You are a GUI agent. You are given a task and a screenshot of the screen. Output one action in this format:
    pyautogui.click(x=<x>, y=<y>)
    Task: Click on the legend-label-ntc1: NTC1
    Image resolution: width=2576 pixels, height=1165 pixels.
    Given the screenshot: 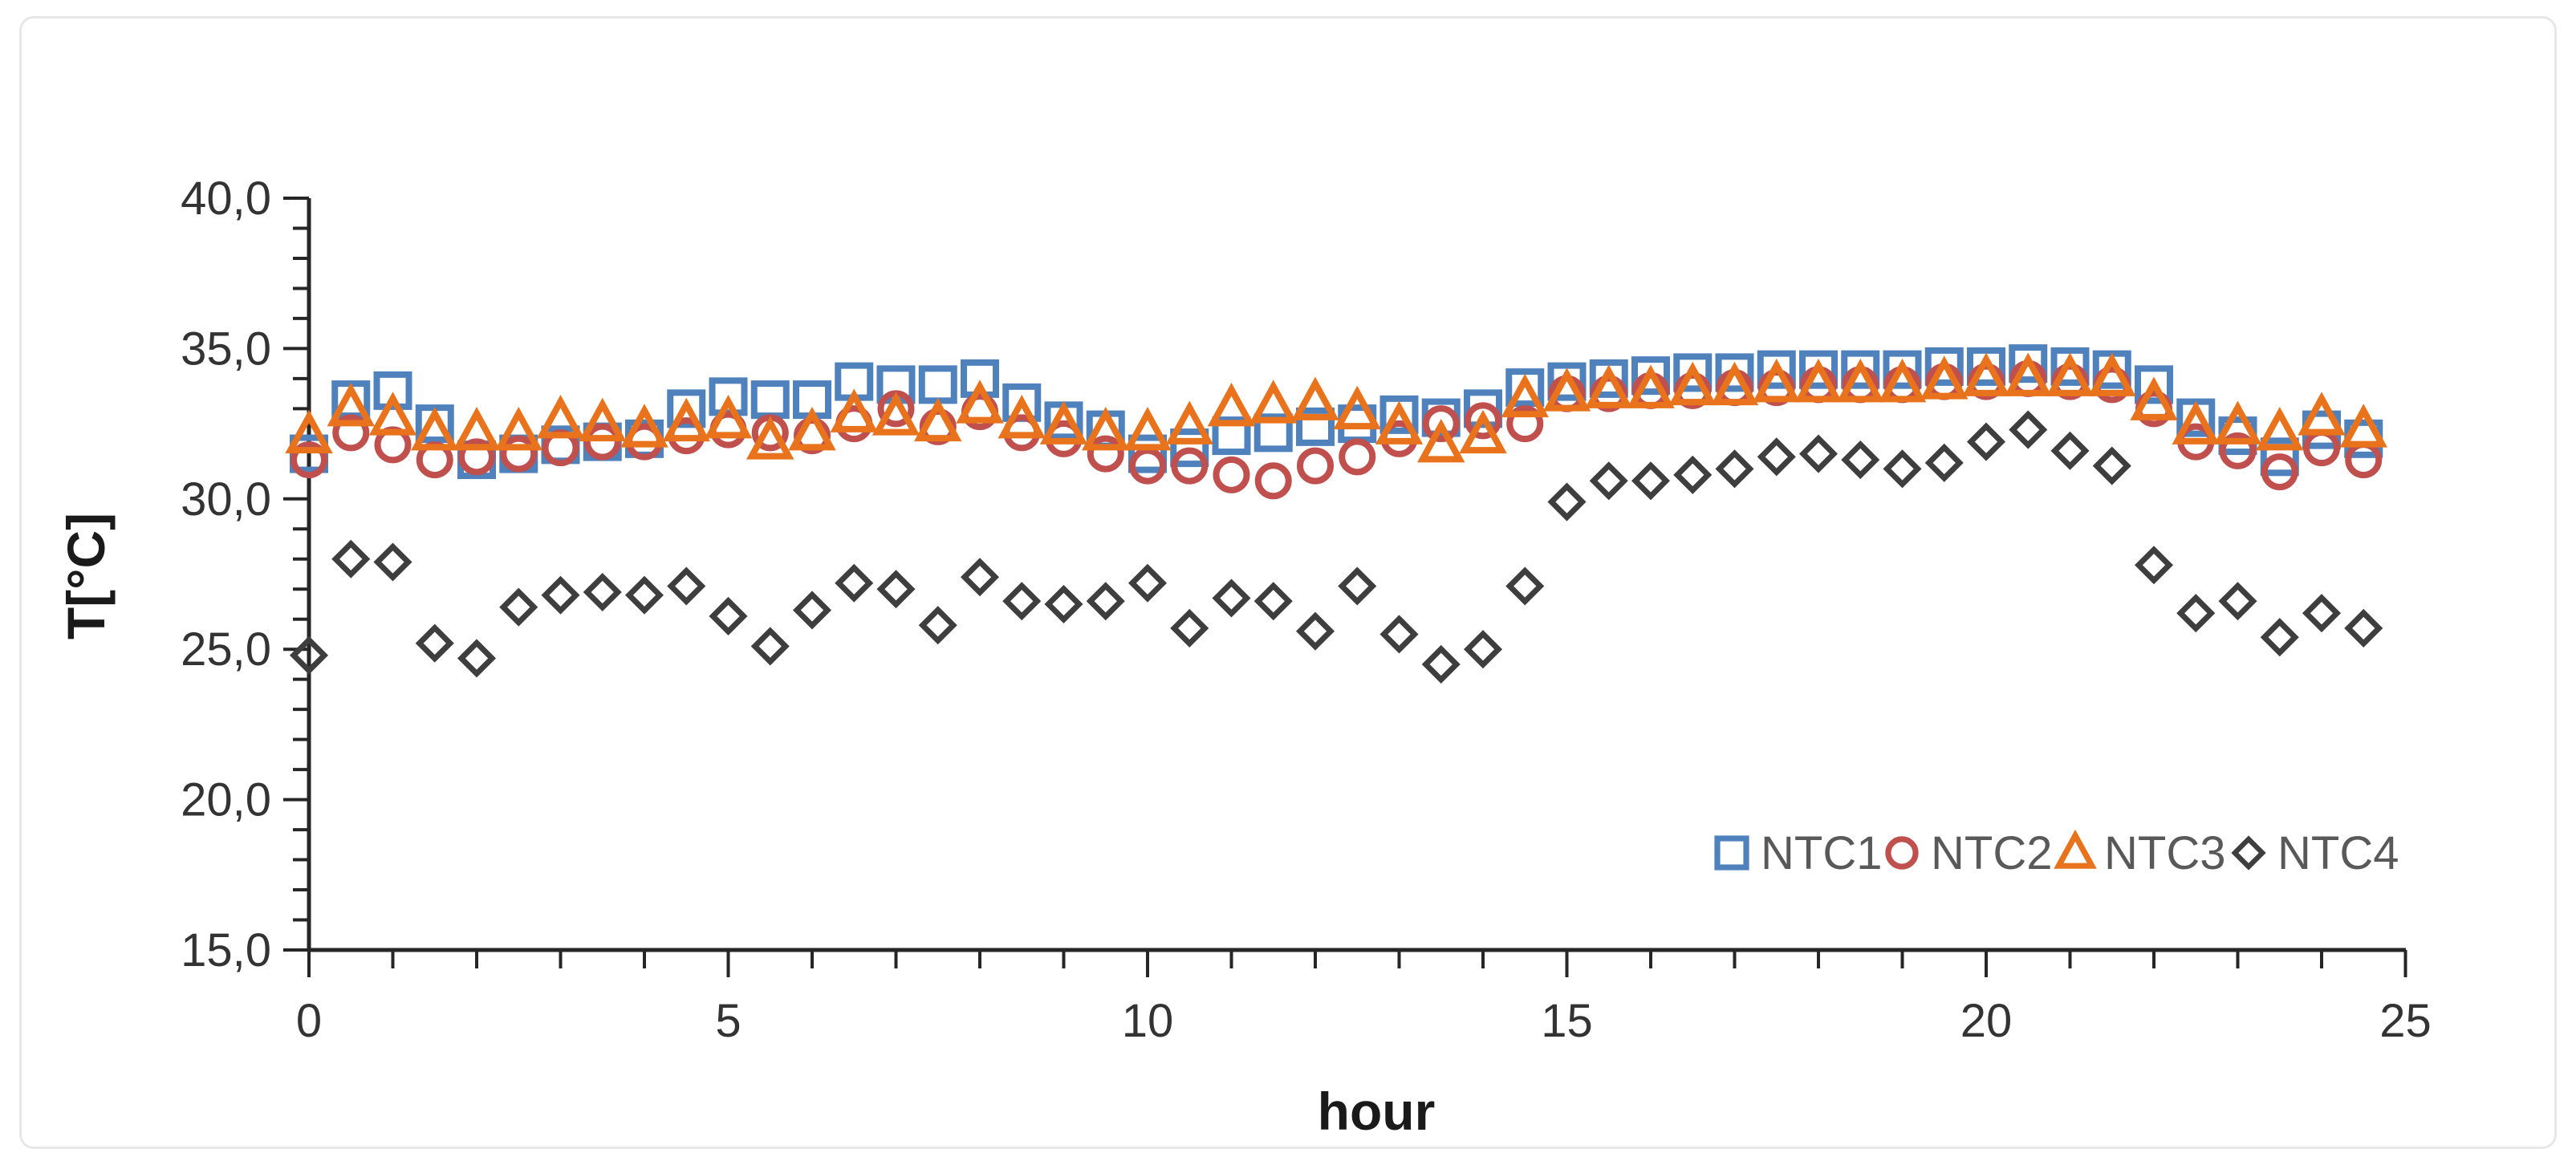 What is the action you would take?
    pyautogui.click(x=1821, y=853)
    